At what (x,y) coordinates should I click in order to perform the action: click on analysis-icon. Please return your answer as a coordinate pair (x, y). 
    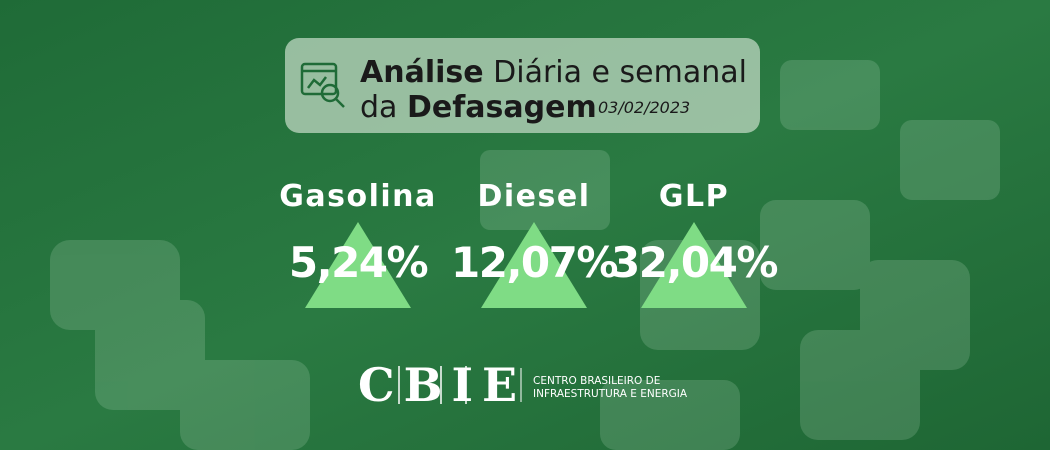
    Looking at the image, I should click on (322, 85).